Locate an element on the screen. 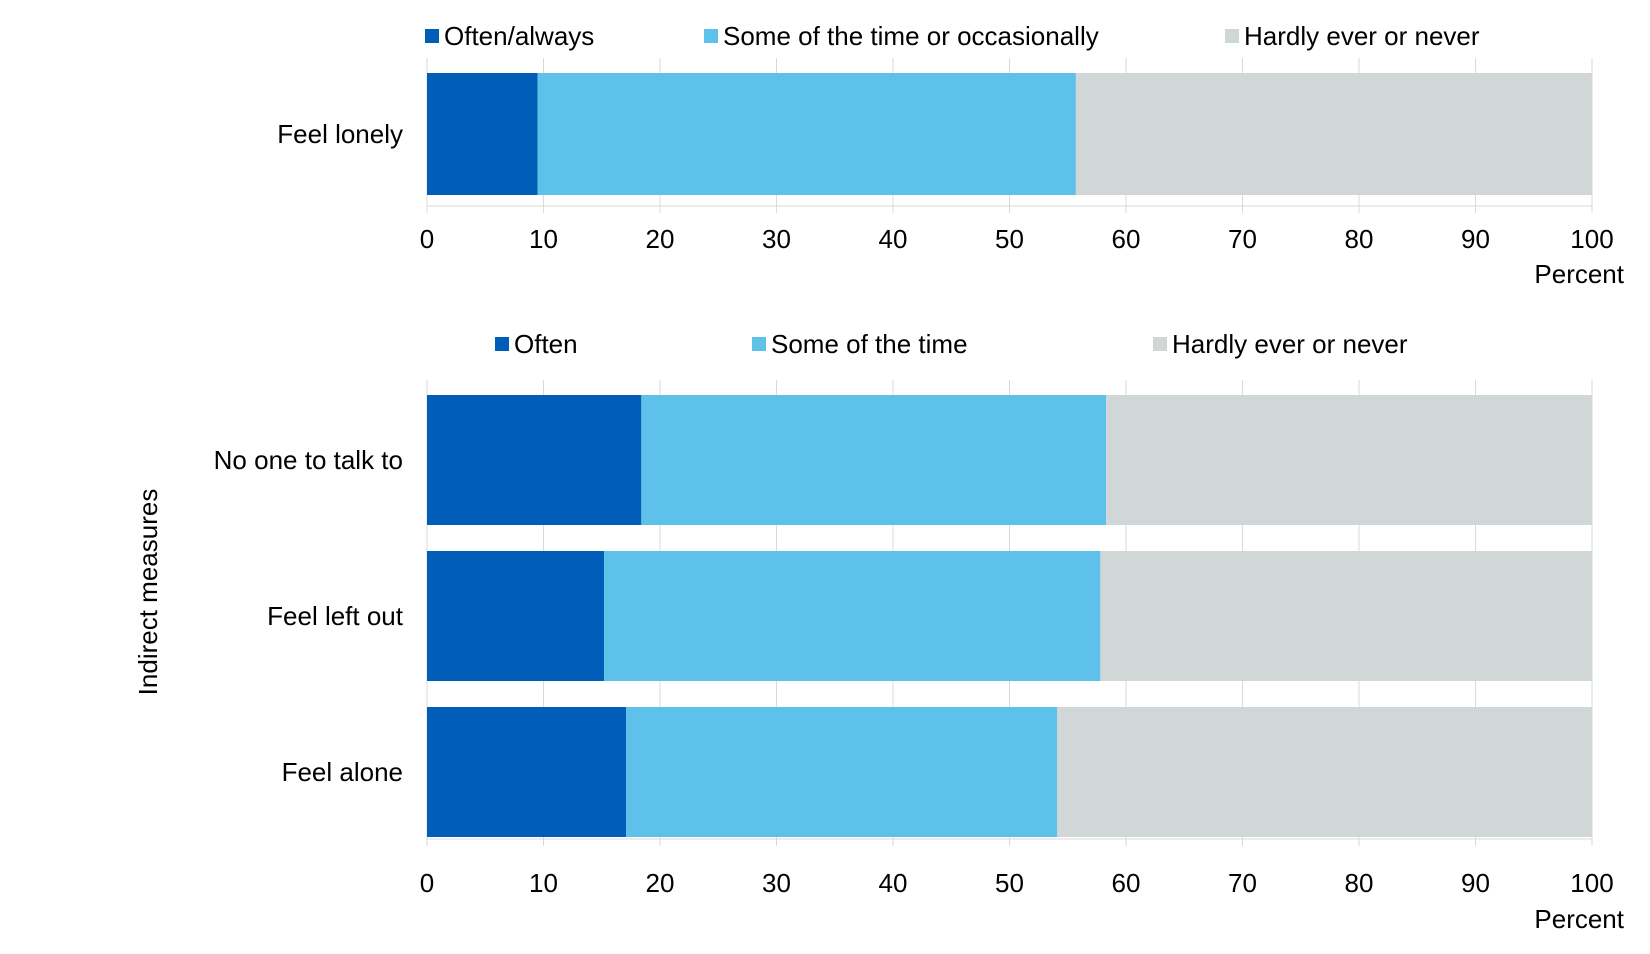 Image resolution: width=1650 pixels, height=954 pixels. chart2-category-label: Feel alone is located at coordinates (342, 772).